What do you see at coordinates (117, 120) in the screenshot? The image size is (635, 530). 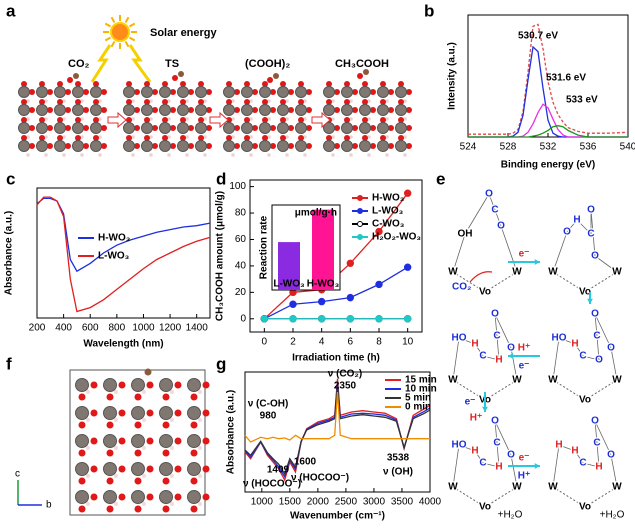 I see `step-arrow` at bounding box center [117, 120].